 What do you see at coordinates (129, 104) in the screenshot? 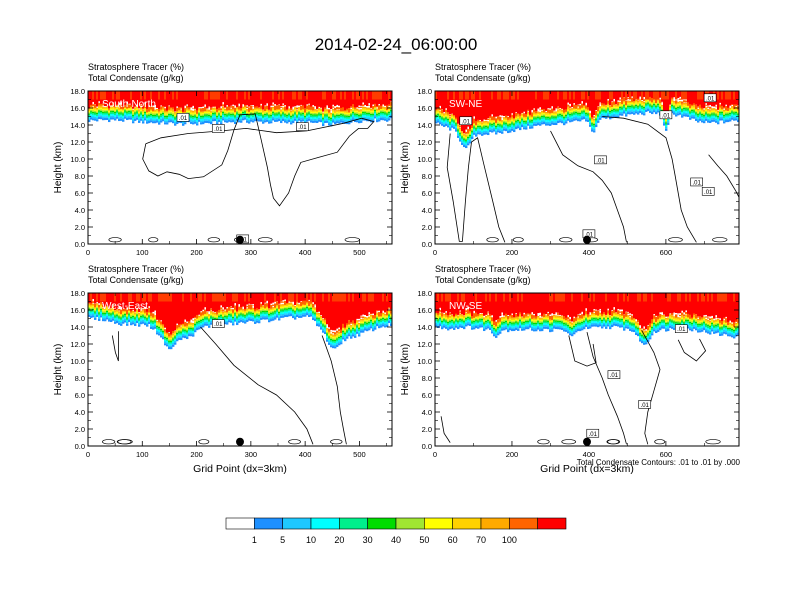
I see `panel-label: South-North` at bounding box center [129, 104].